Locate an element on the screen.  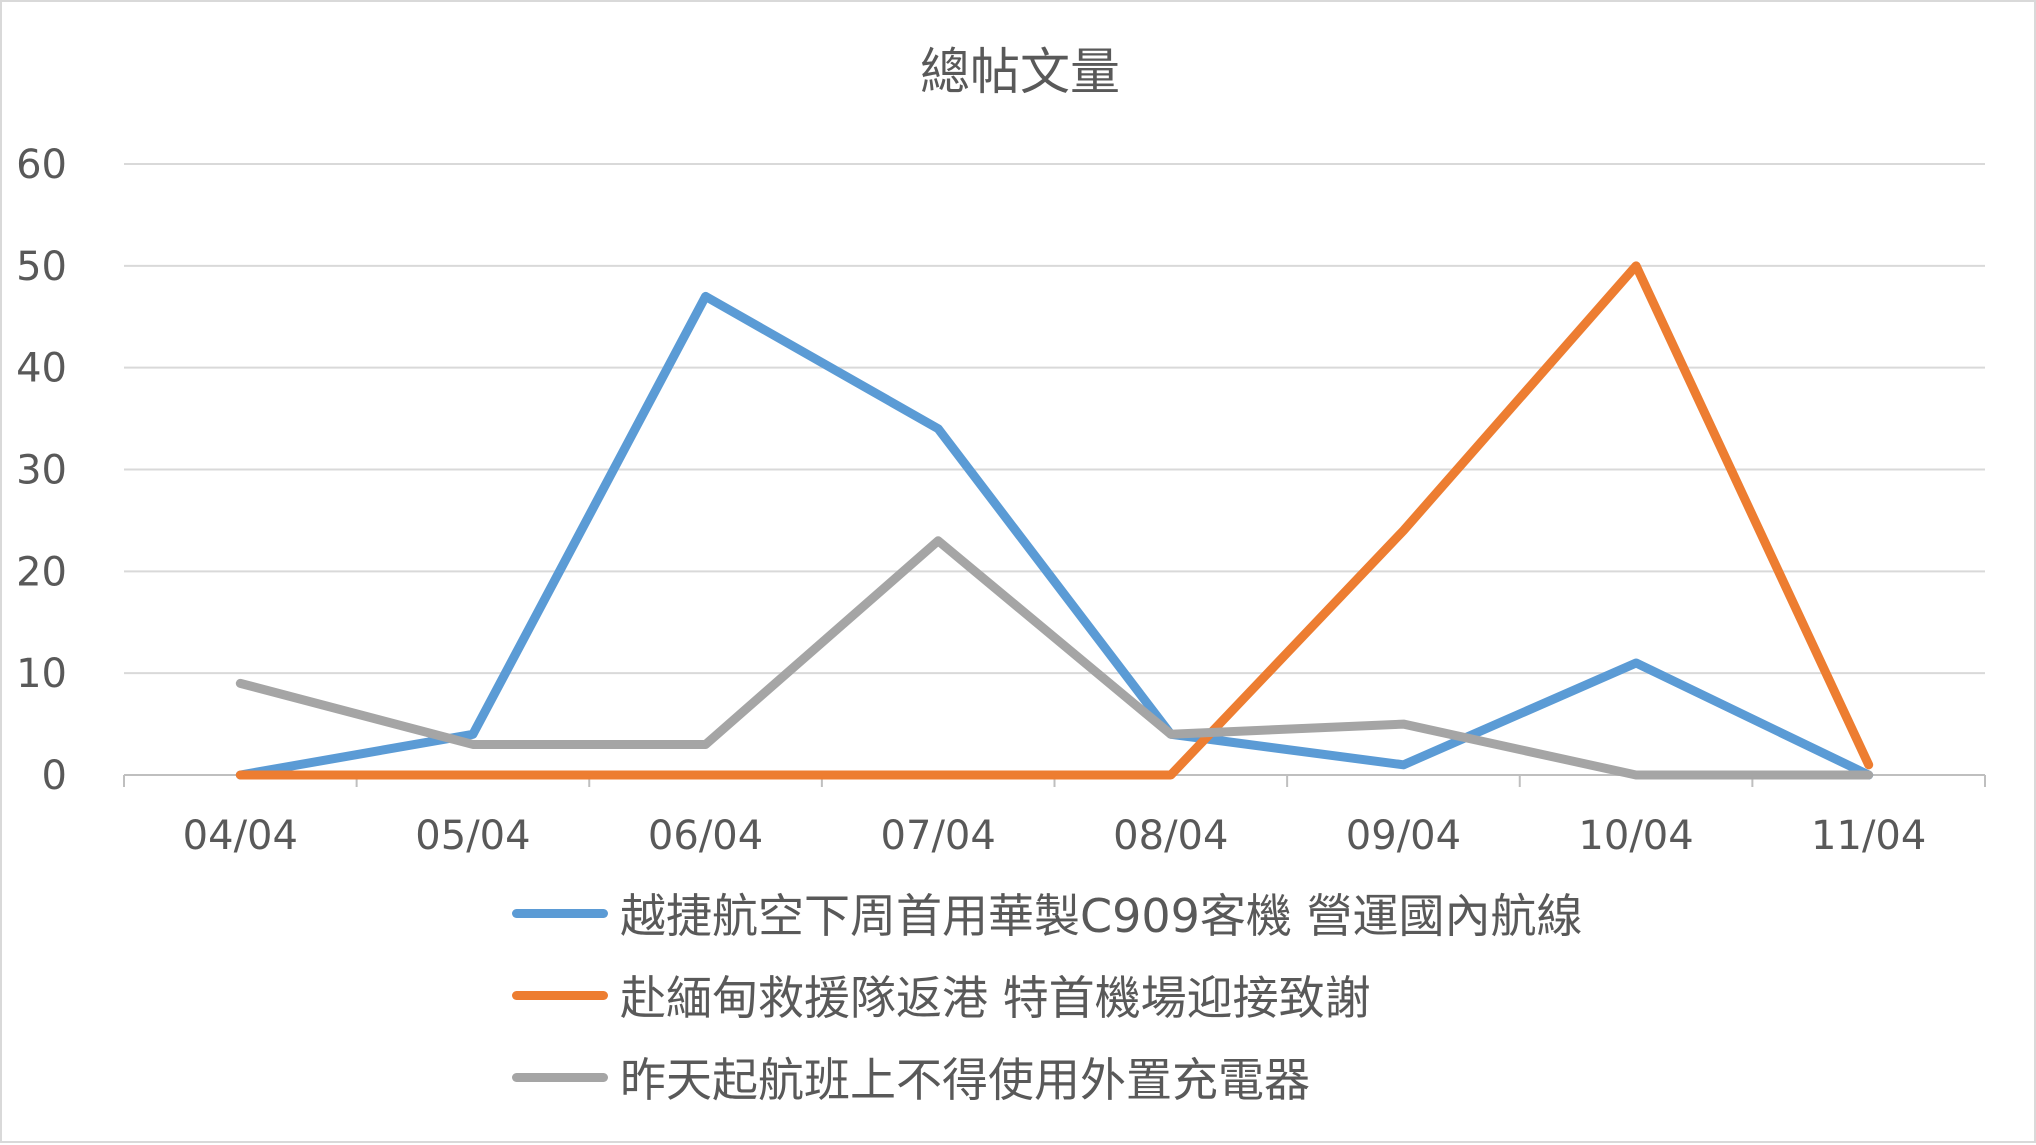
y-tick-label: 10 is located at coordinates (41, 674).